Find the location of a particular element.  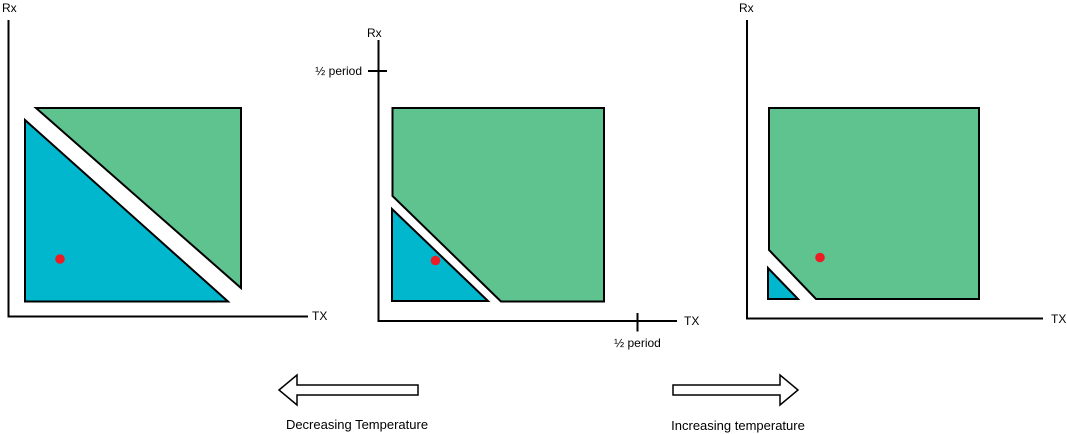

panel-cold-tx-axis-label: TX is located at coordinates (320, 316).